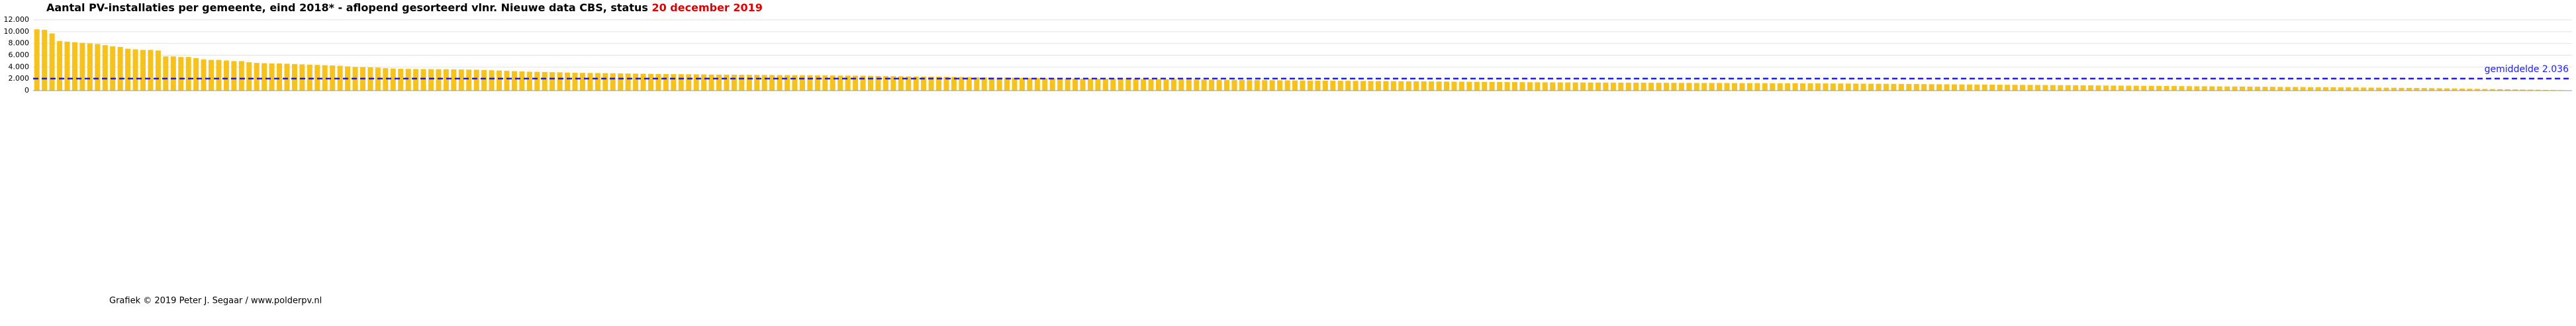 Image resolution: width=2576 pixels, height=326 pixels. Describe the element at coordinates (19, 78) in the screenshot. I see `y-tick-label: 2.000` at that location.